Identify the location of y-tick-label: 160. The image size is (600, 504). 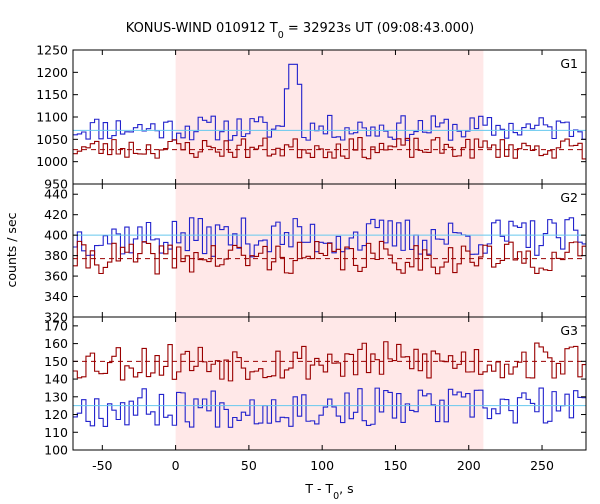
(56, 343).